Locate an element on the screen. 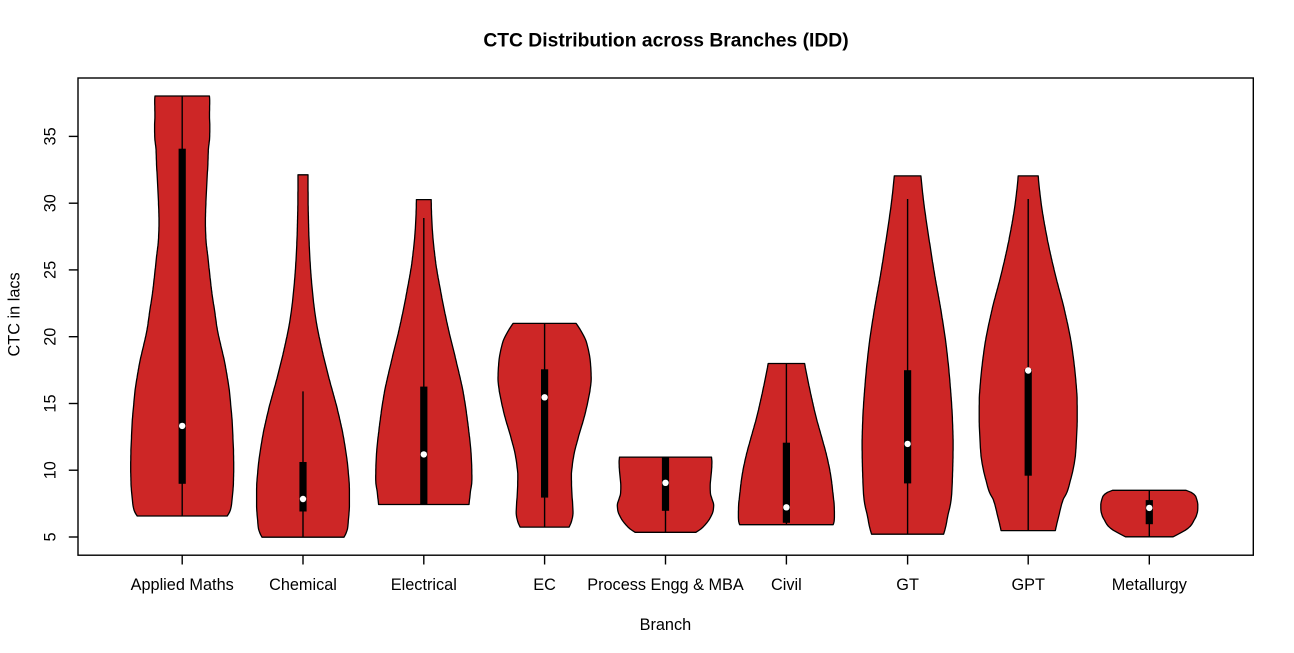 This screenshot has height=653, width=1294. svg-text: EC is located at coordinates (544, 585).